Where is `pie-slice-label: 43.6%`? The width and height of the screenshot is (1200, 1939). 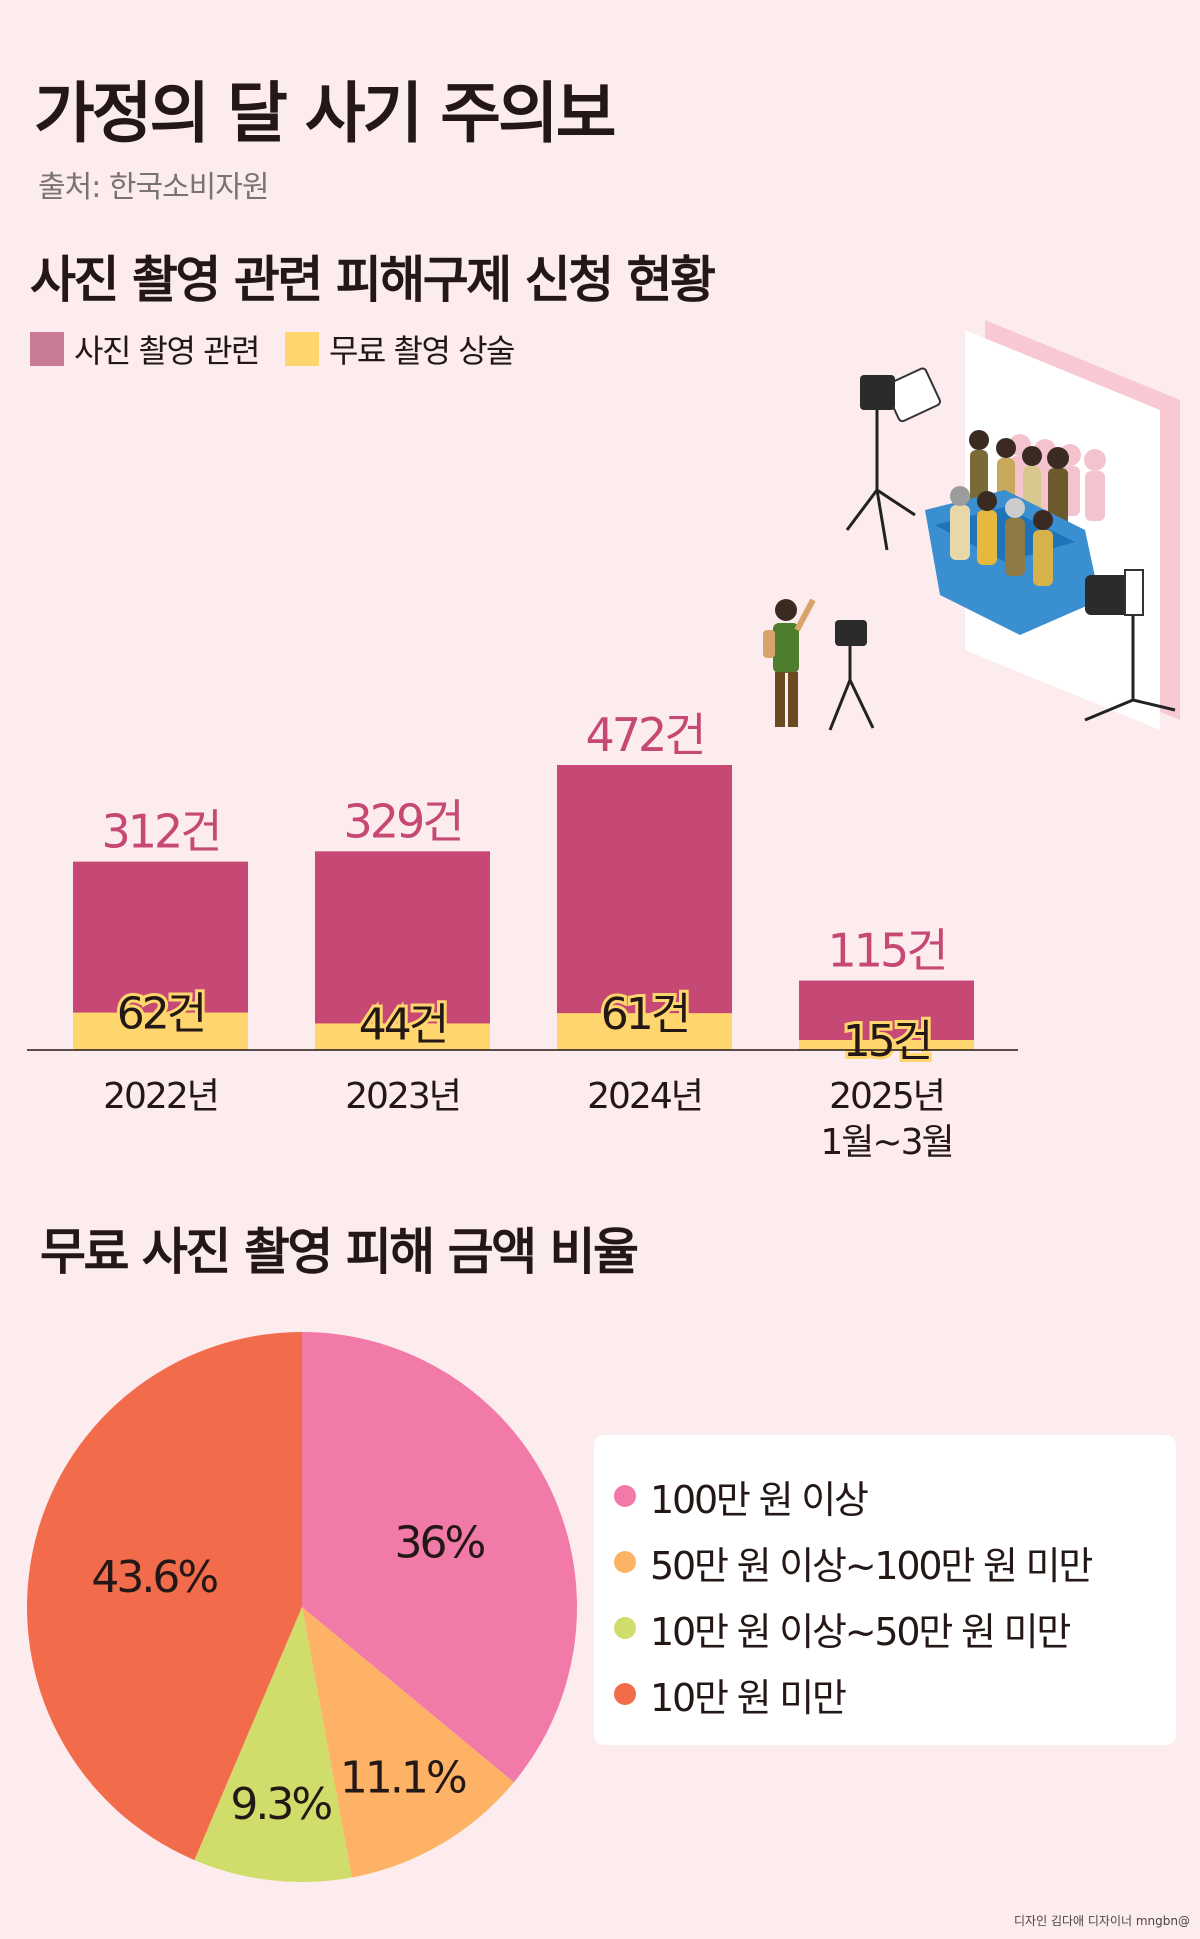 pie-slice-label: 43.6% is located at coordinates (154, 1577).